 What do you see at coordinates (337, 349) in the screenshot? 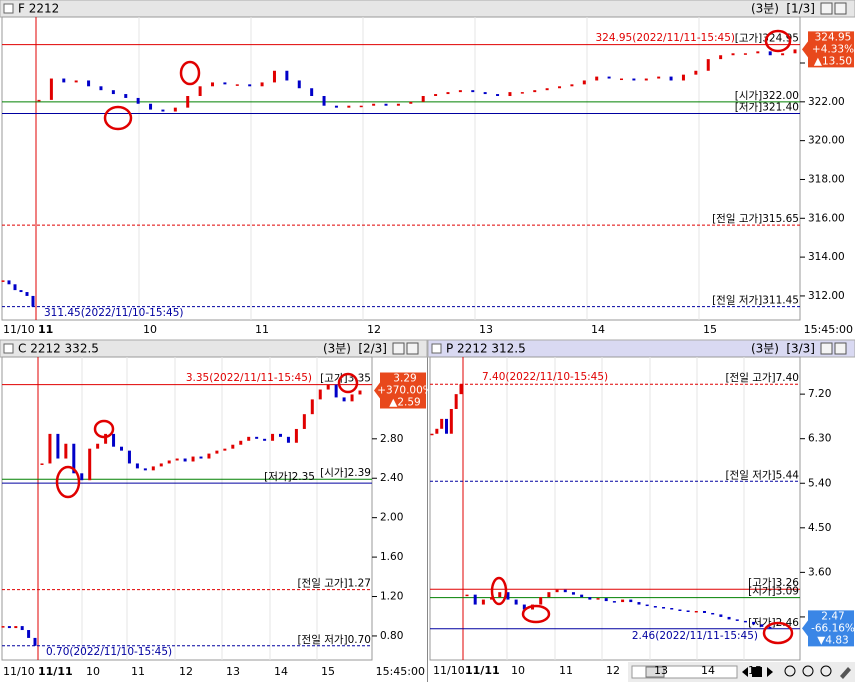
I see `panel-period: (3분)` at bounding box center [337, 349].